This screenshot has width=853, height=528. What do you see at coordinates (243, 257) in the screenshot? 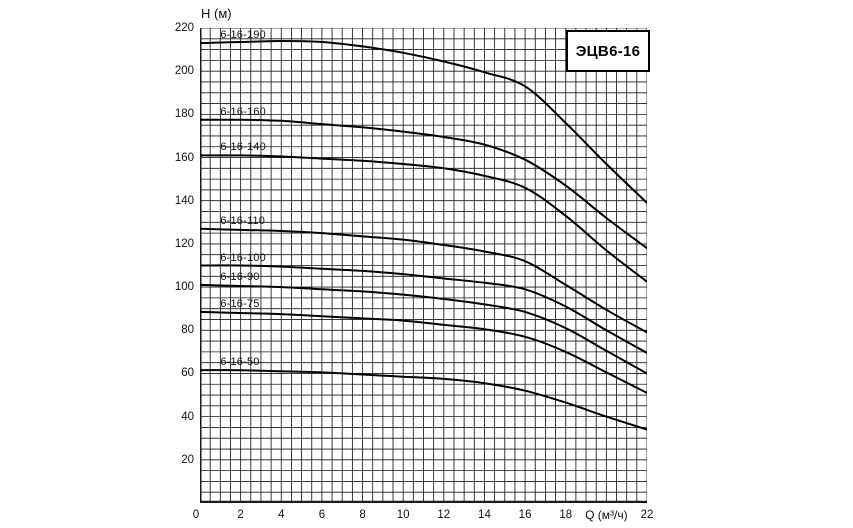
I see `curve-label-6-16-100: 6-16-100` at bounding box center [243, 257].